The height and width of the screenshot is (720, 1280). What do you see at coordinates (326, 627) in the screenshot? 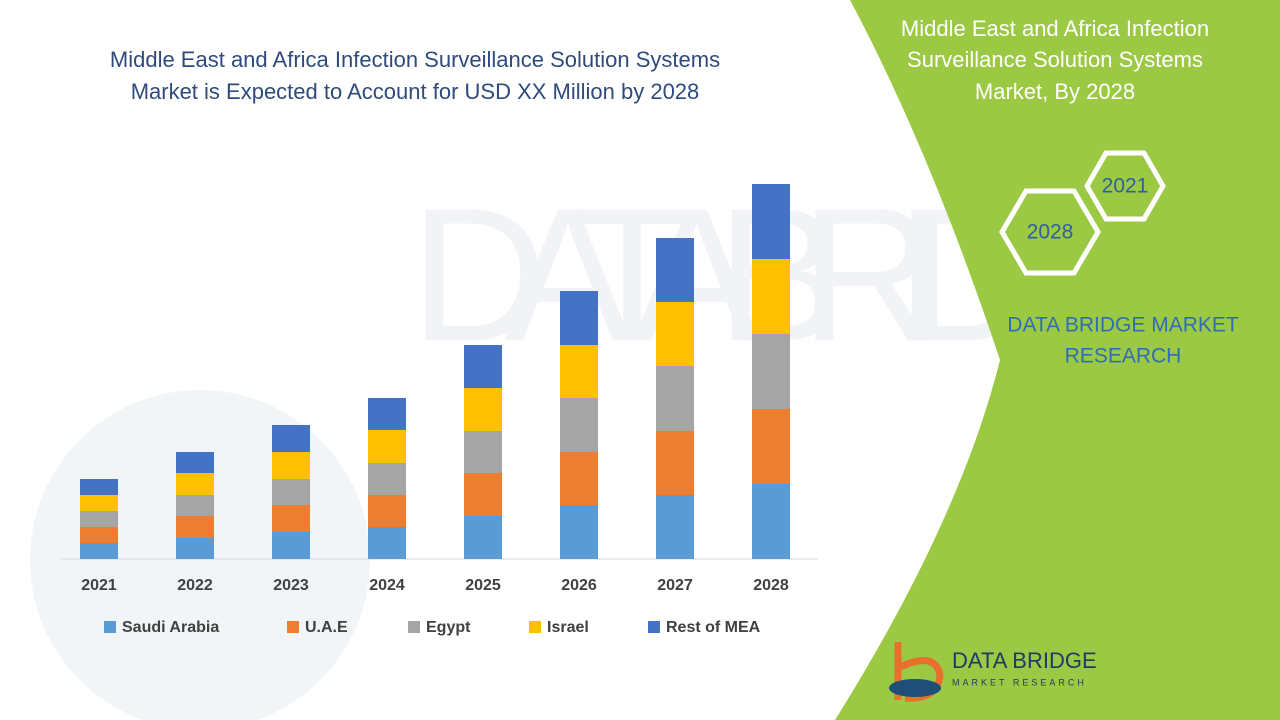
I see `legend-label: U.A.E` at bounding box center [326, 627].